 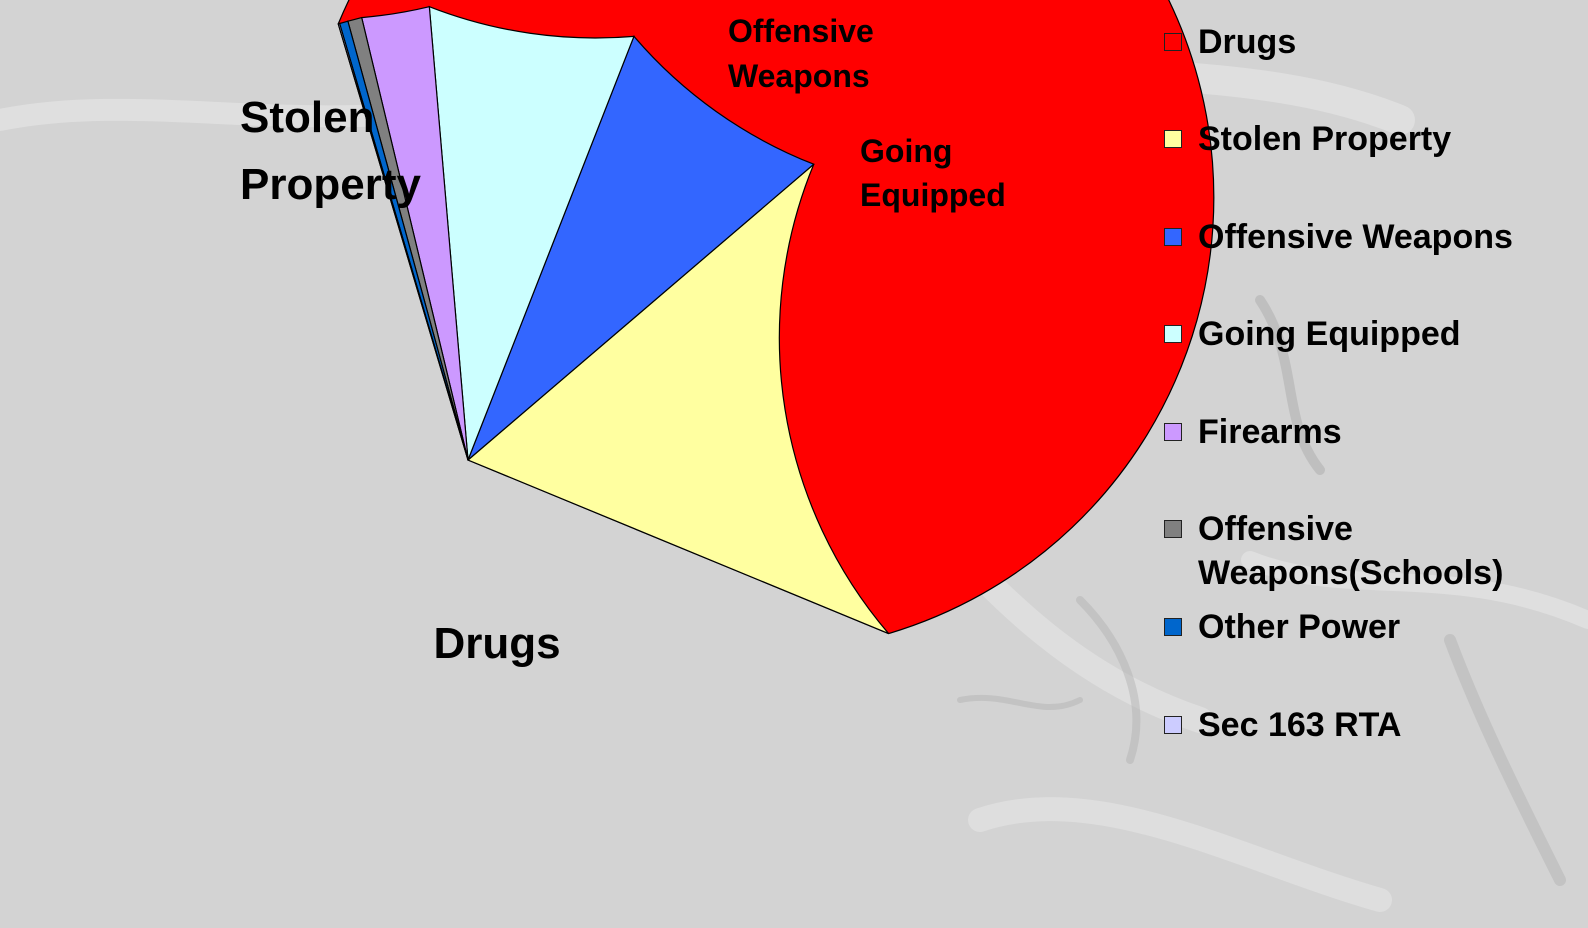 I want to click on legend-label-stolen-property: Stolen Property, so click(x=1325, y=139).